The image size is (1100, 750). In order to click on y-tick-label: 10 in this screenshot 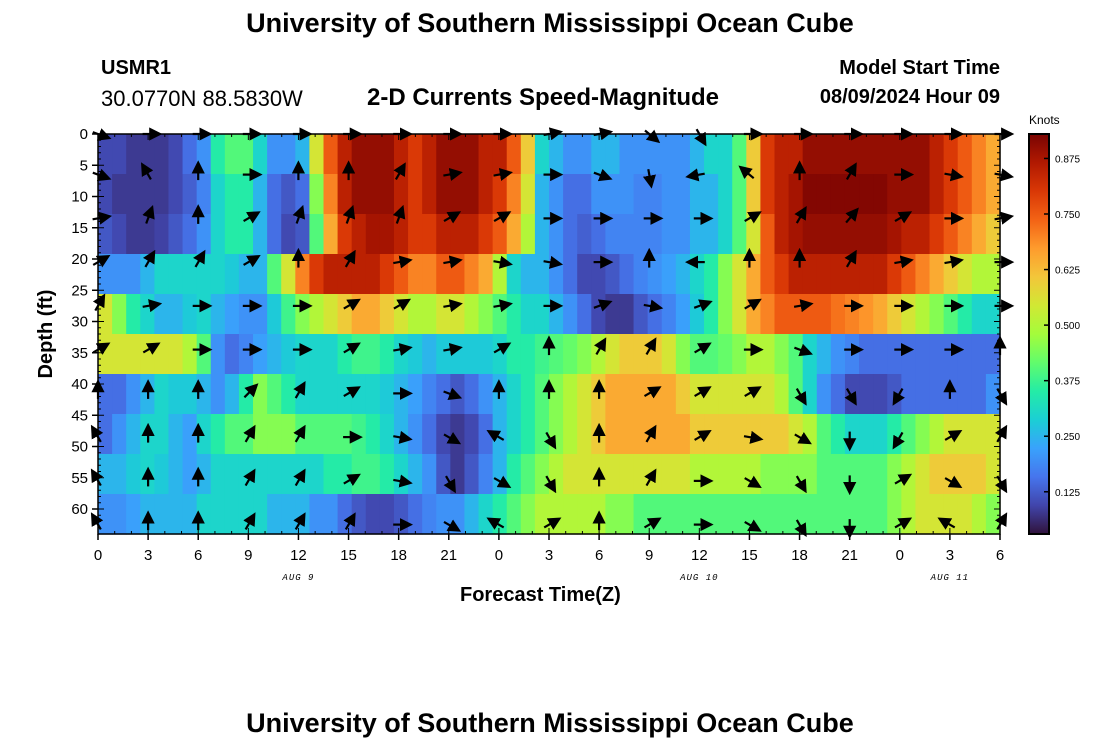, I will do `click(79, 197)`.